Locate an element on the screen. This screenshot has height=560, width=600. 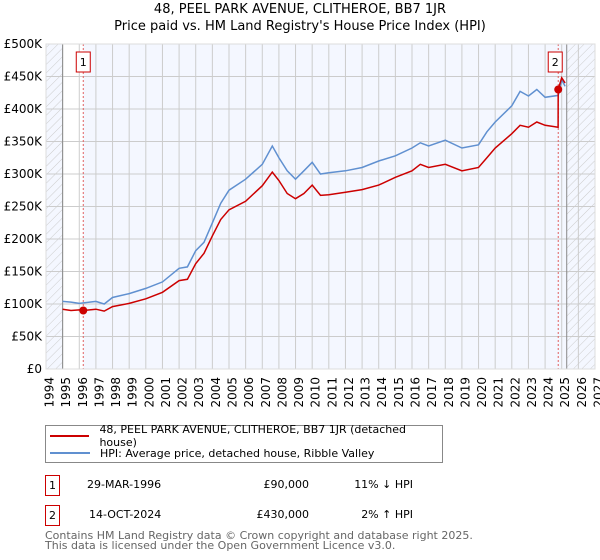
x-tick-label: 2001 is located at coordinates (166, 392).